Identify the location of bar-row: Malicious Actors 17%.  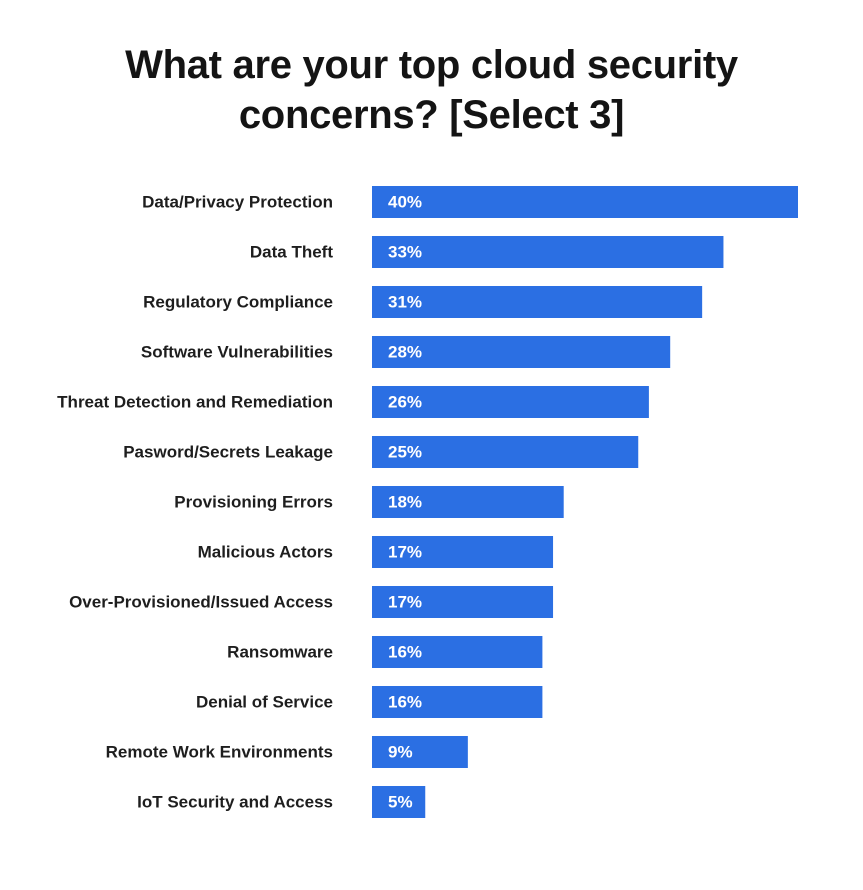
(376, 552).